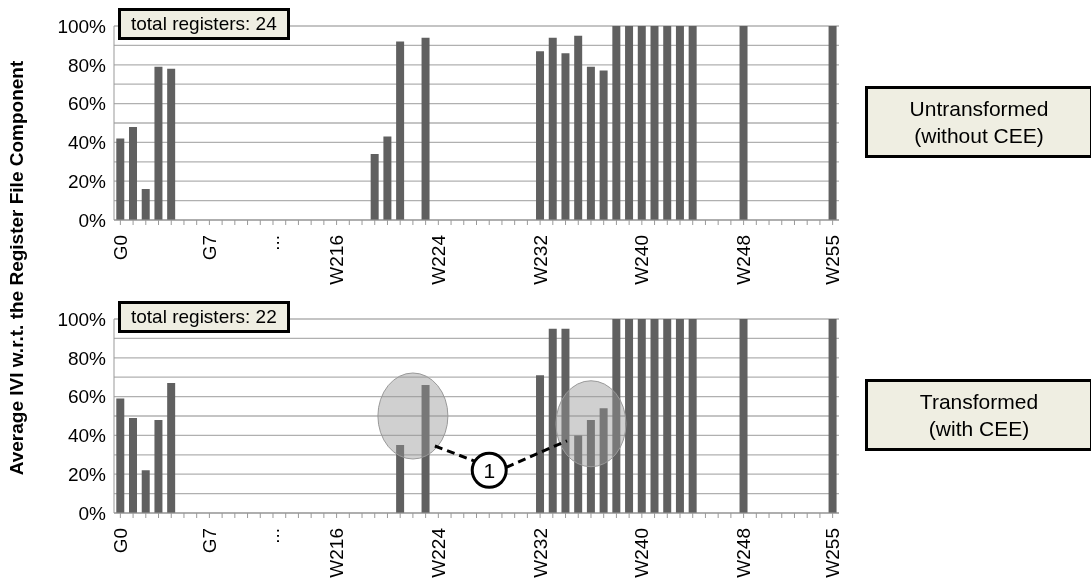  I want to click on text: Transformed (with CEE), so click(978, 415).